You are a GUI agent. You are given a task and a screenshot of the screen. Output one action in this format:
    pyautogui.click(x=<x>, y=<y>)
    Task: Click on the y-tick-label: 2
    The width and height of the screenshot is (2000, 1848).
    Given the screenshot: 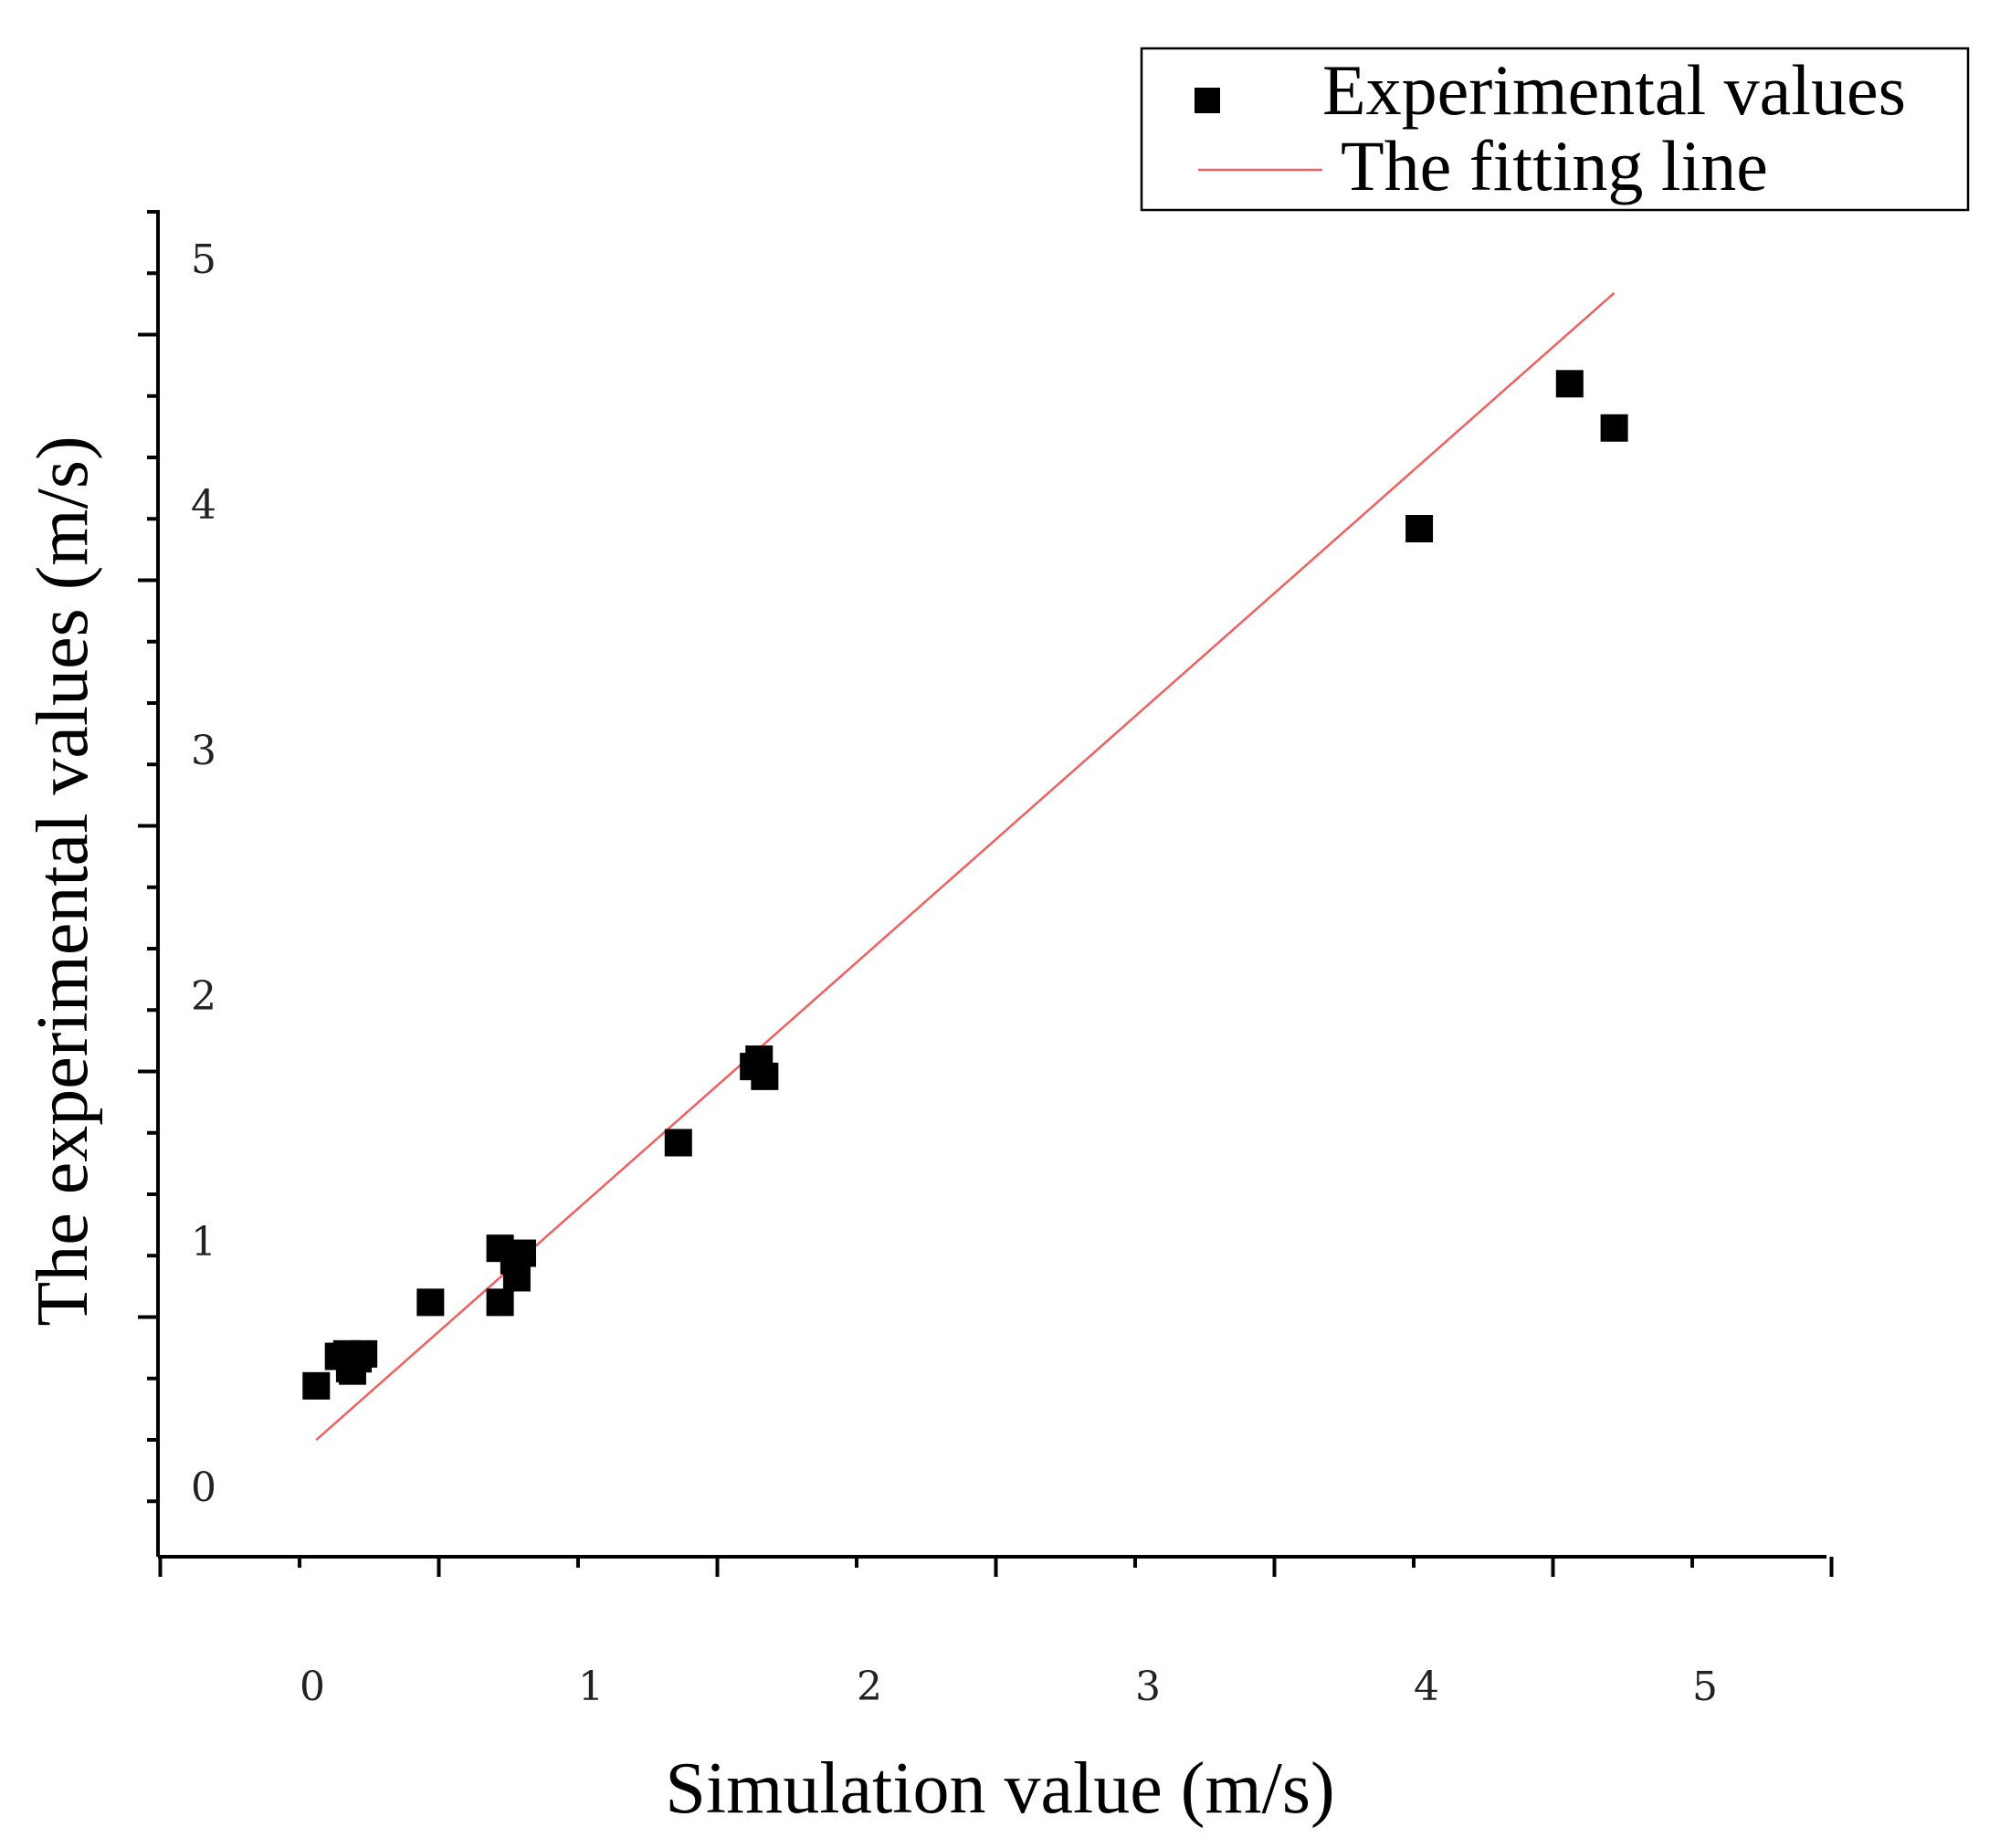 What is the action you would take?
    pyautogui.click(x=203, y=996)
    